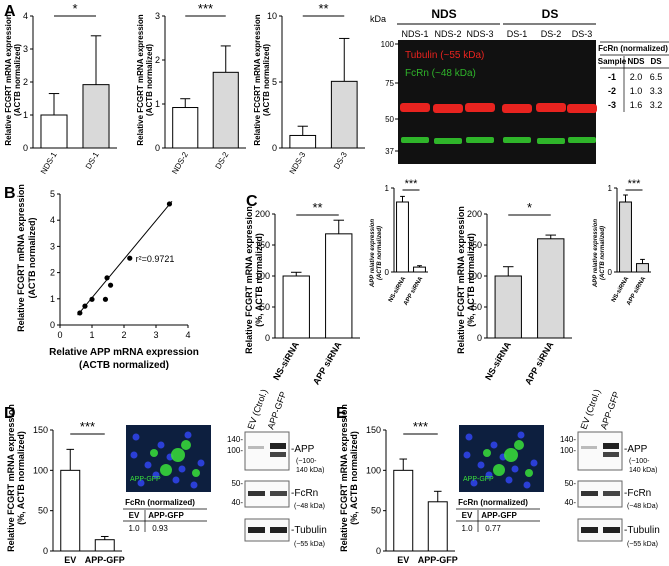  I want to click on x-tick-label: 2, so click(123, 335).